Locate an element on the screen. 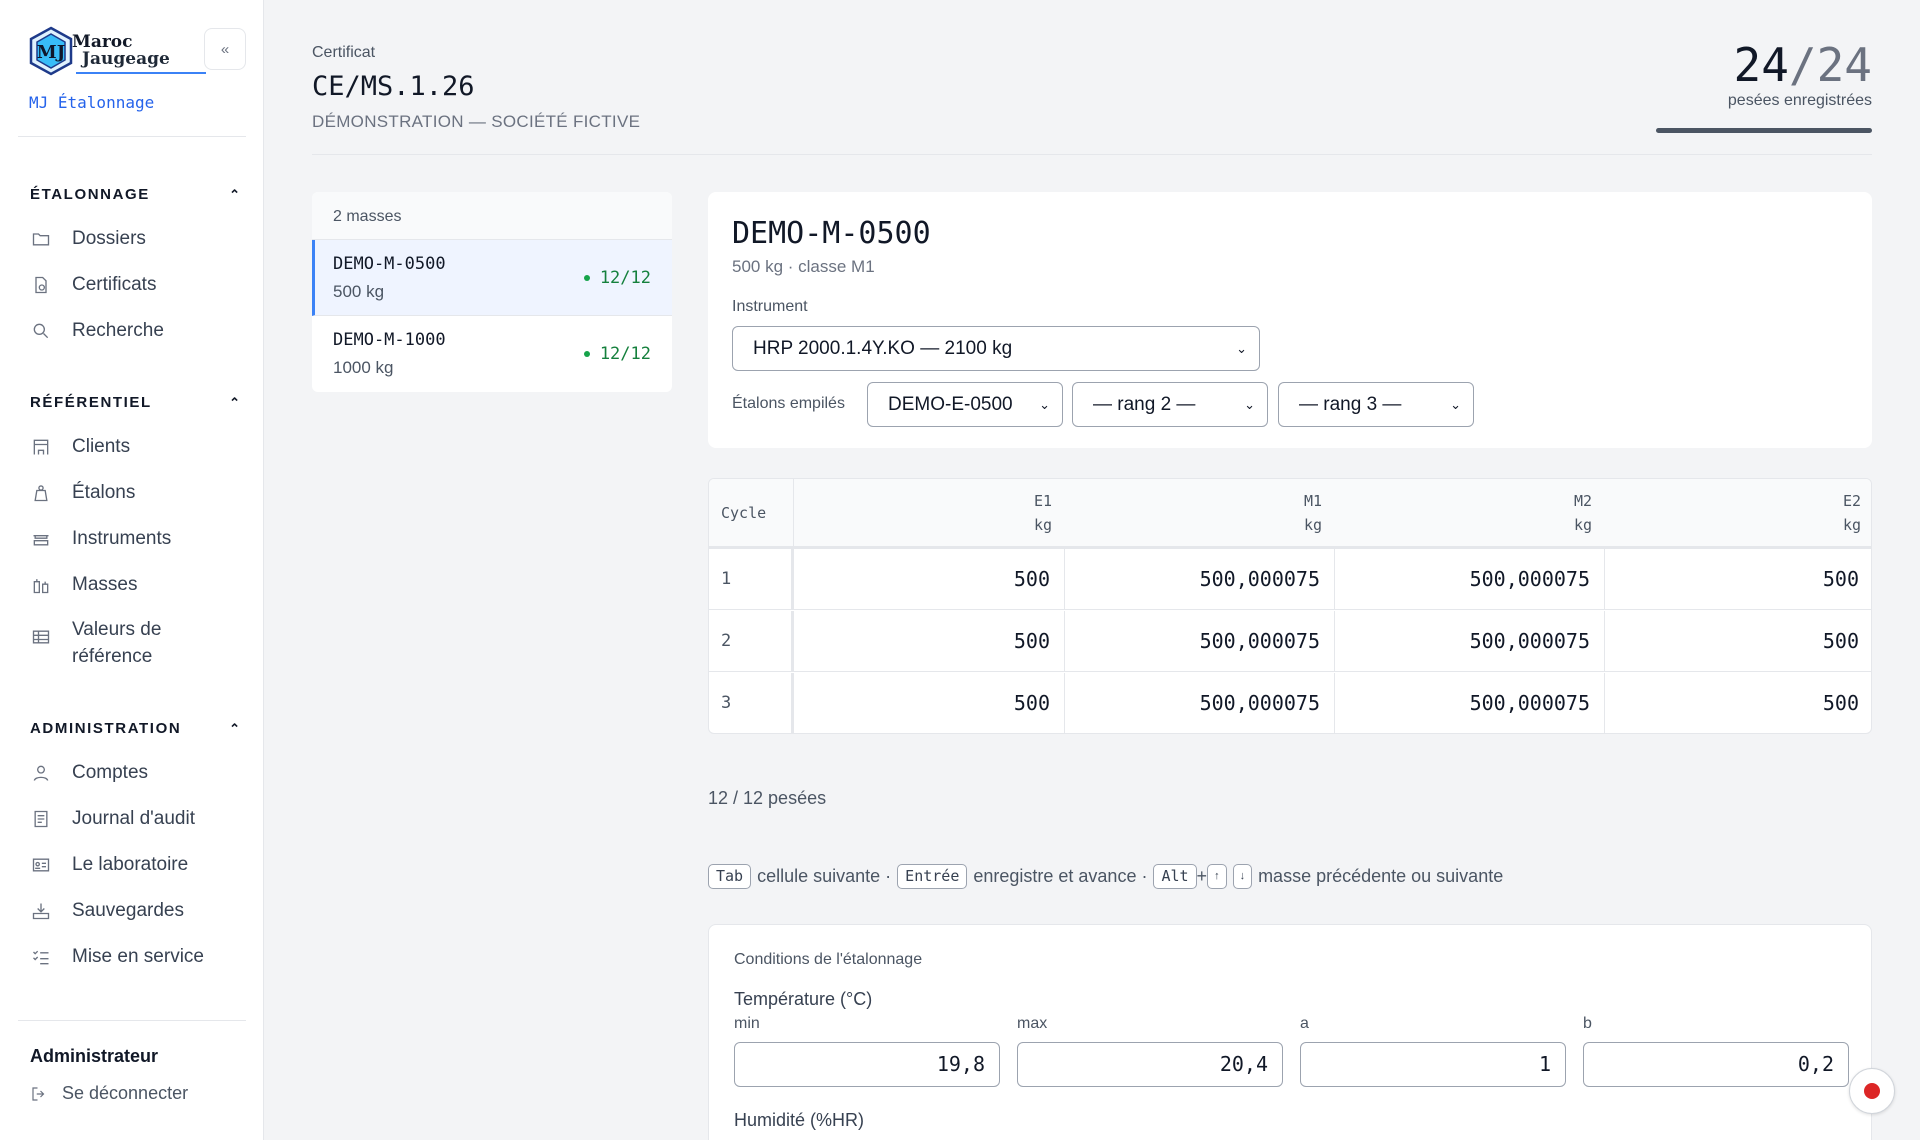 This screenshot has height=1140, width=1920. hint-text: masse précédente ou suivante is located at coordinates (1381, 876).